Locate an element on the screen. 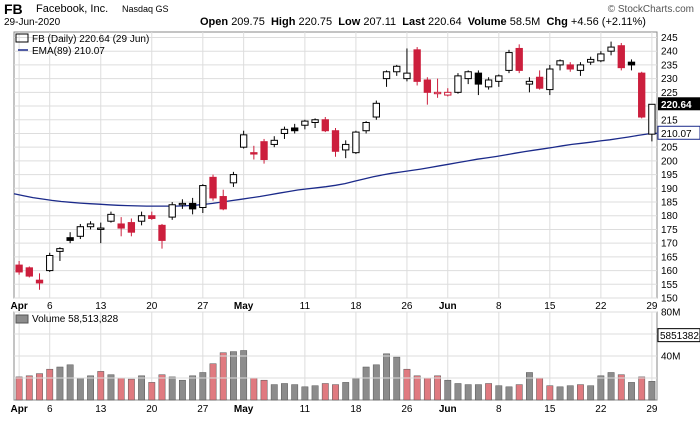 The height and width of the screenshot is (421, 700). quote-date: 29-Jun-2020 is located at coordinates (32, 22).